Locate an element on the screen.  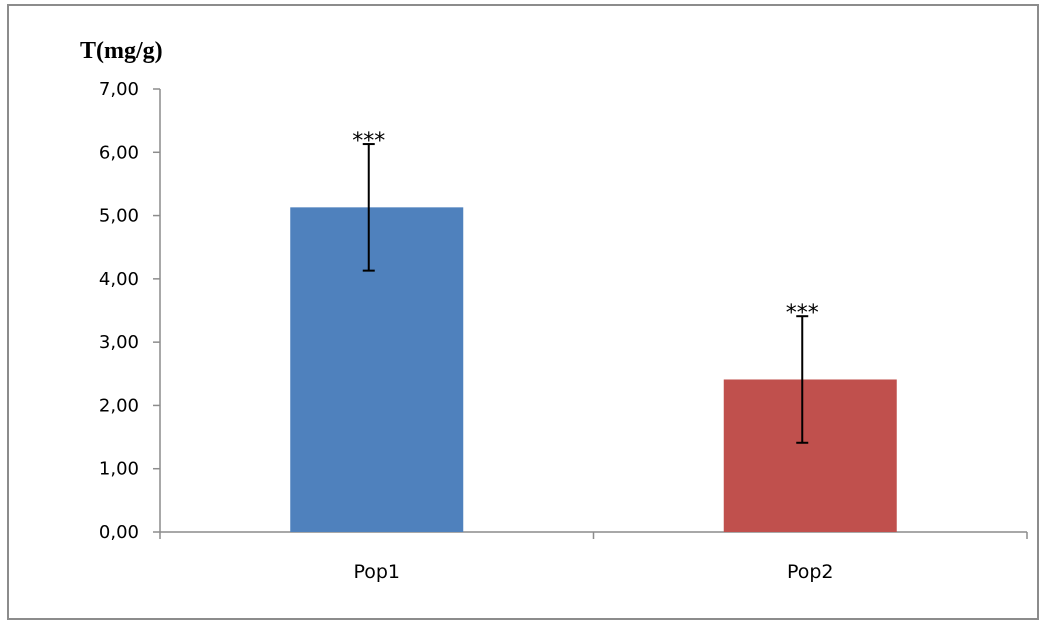
y-axis-title: T(mg/g) is located at coordinates (121, 51).